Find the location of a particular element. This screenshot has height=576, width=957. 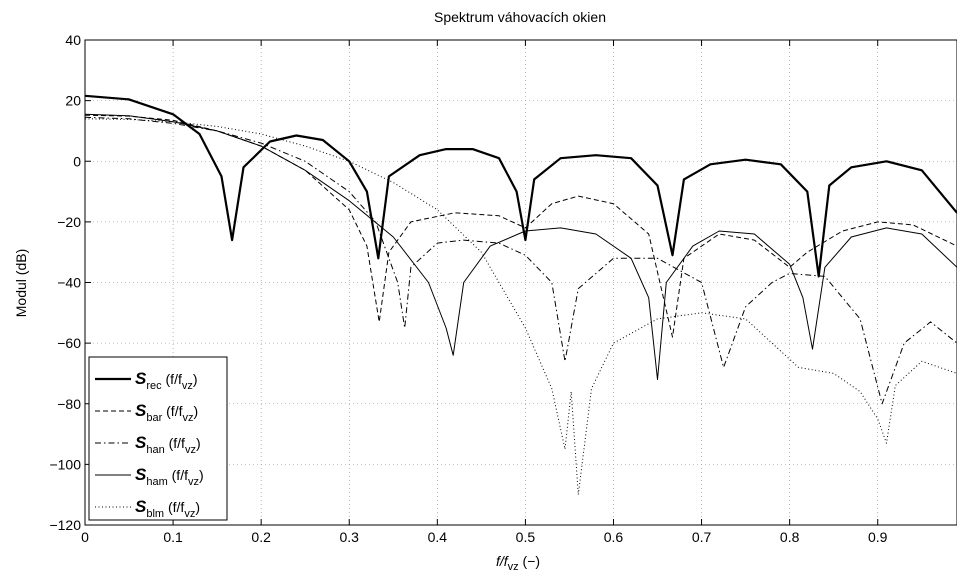

x-tick-label: 0.1 is located at coordinates (173, 537).